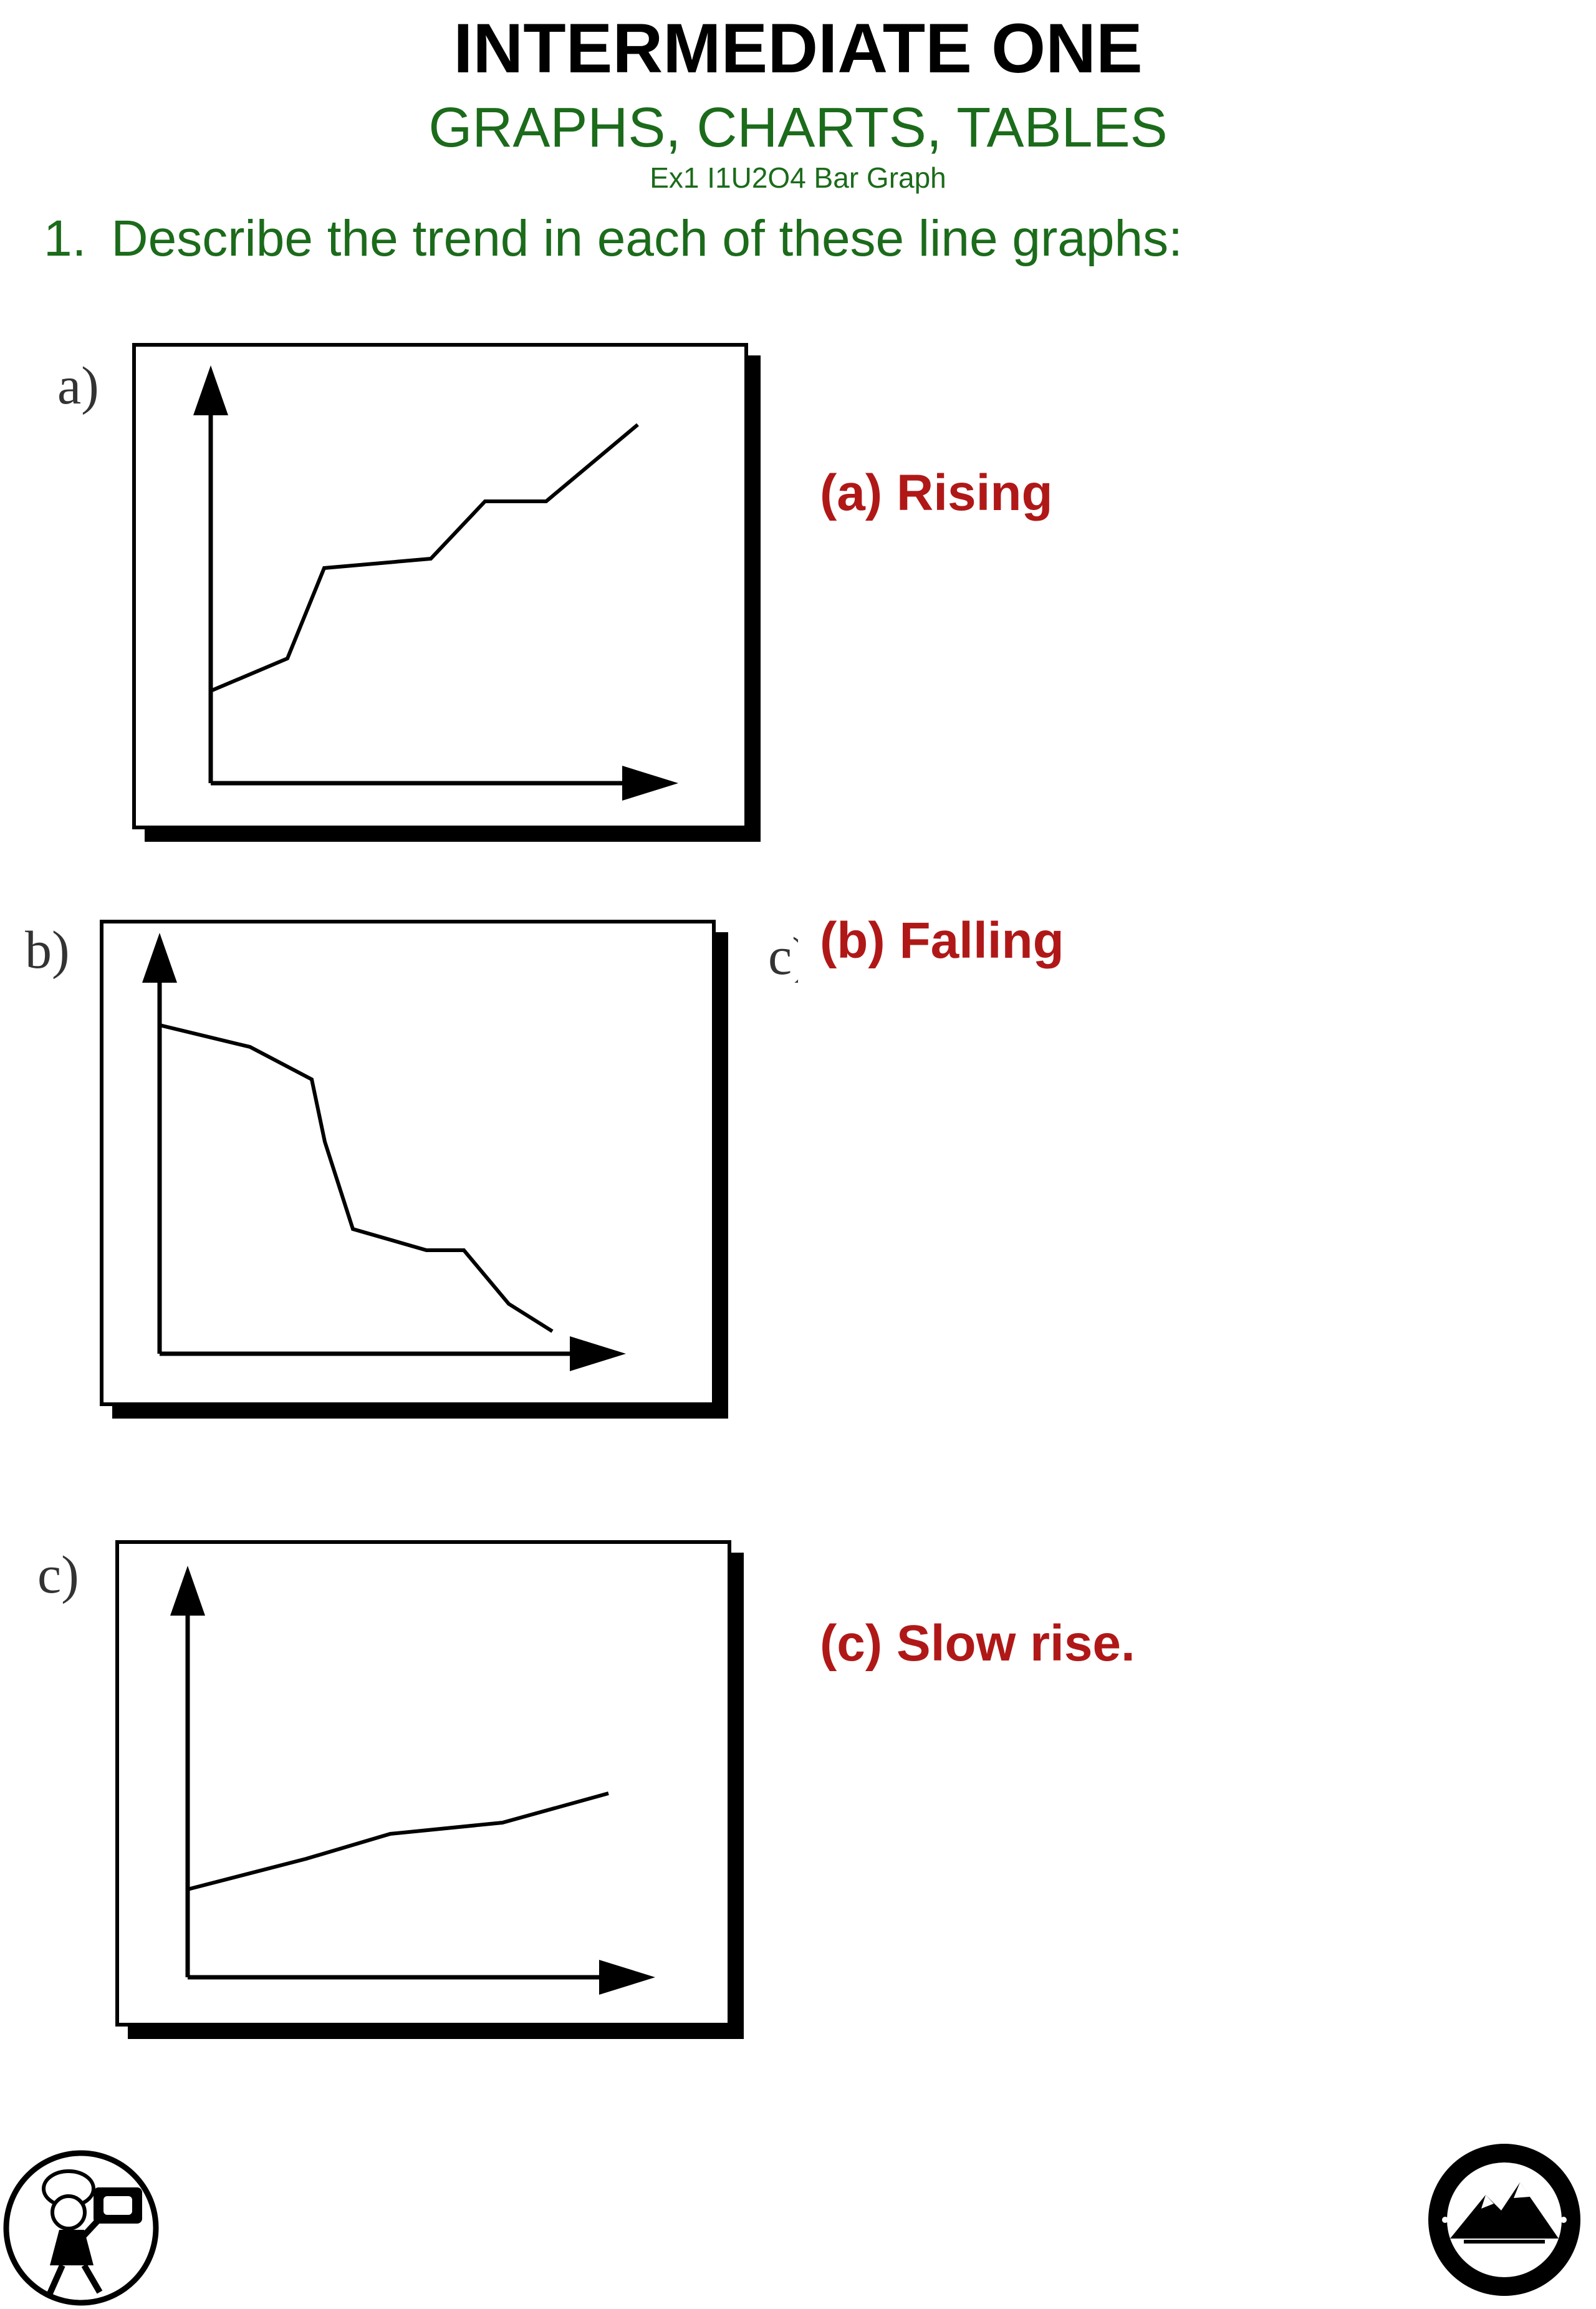  What do you see at coordinates (58, 1574) in the screenshot?
I see `graph-c-letter: c)` at bounding box center [58, 1574].